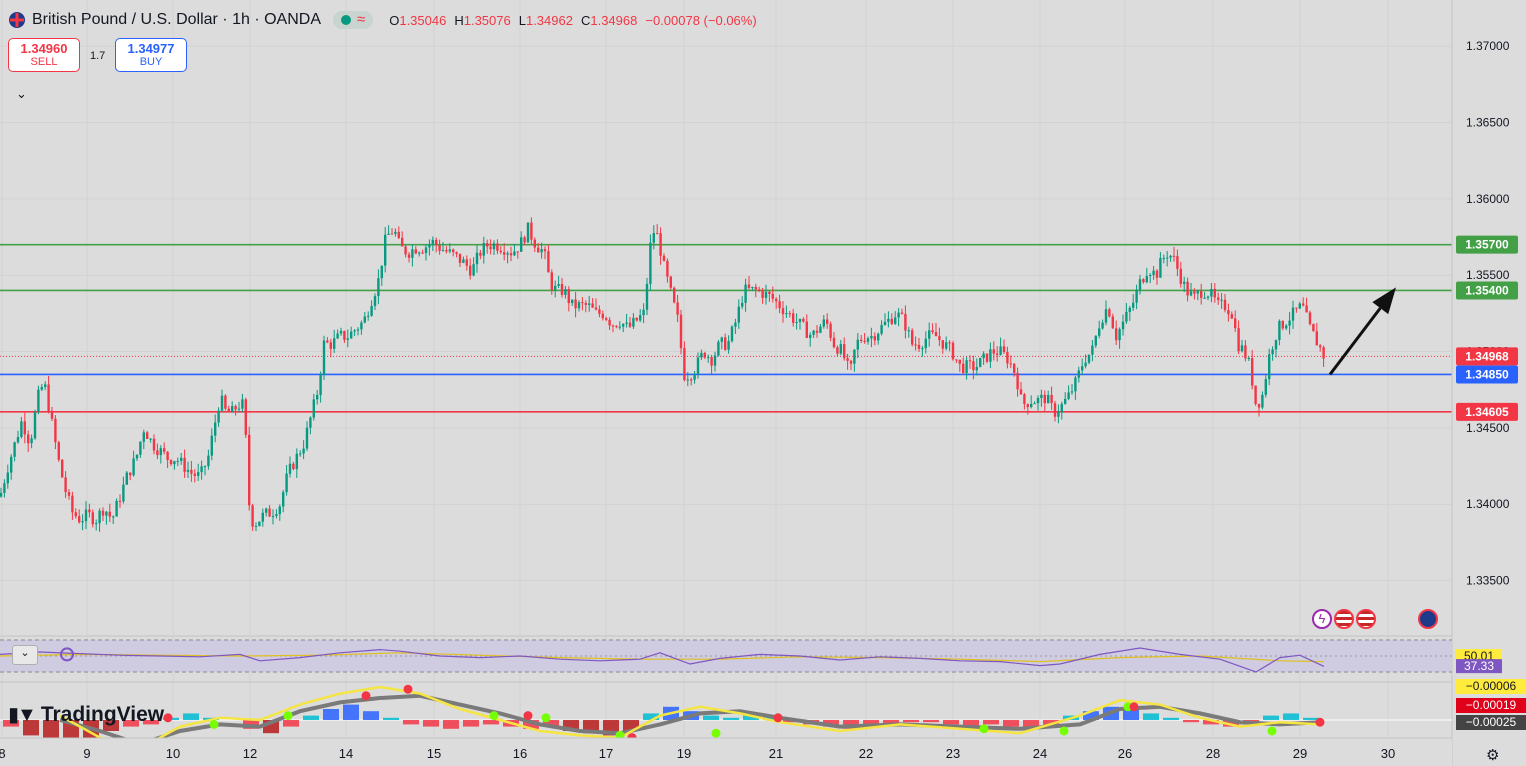 This screenshot has height=766, width=1526. What do you see at coordinates (434, 753) in the screenshot?
I see `time-tick-label: 15` at bounding box center [434, 753].